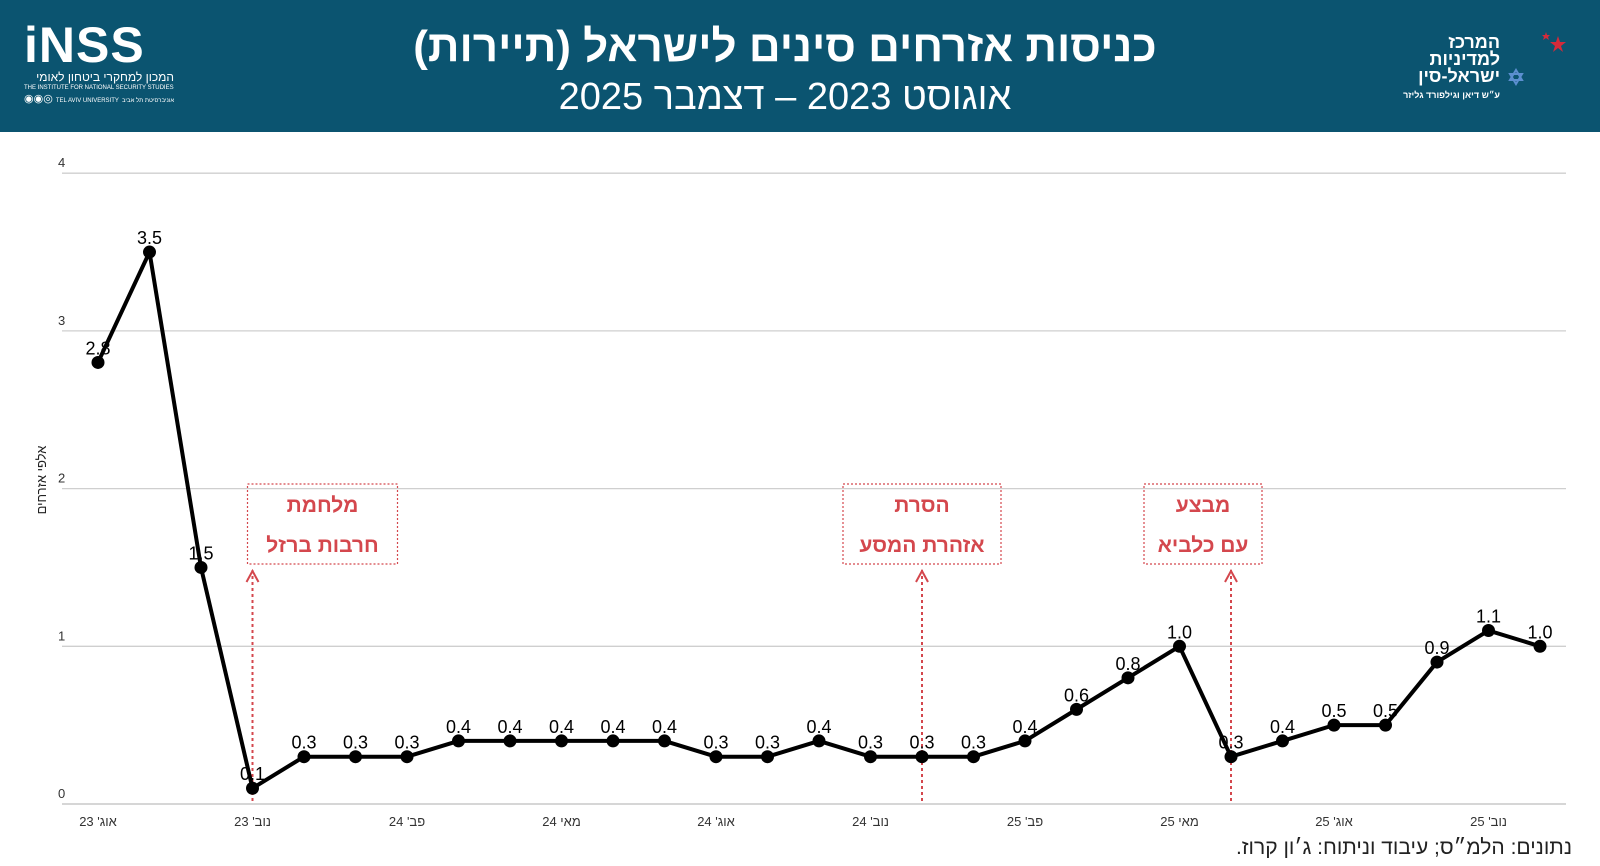  I want to click on inss-wordmark: iNSS, so click(84, 45).